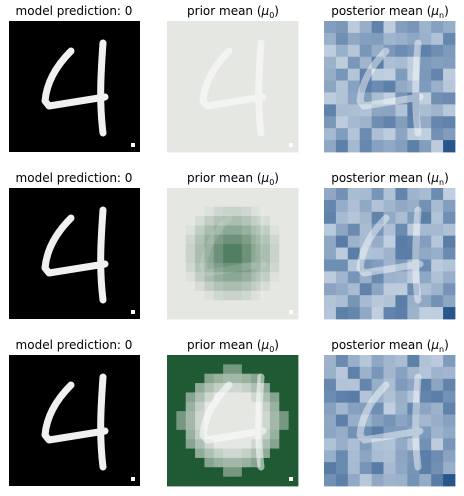 The image size is (464, 496). I want to click on digit-background, so click(74, 420).